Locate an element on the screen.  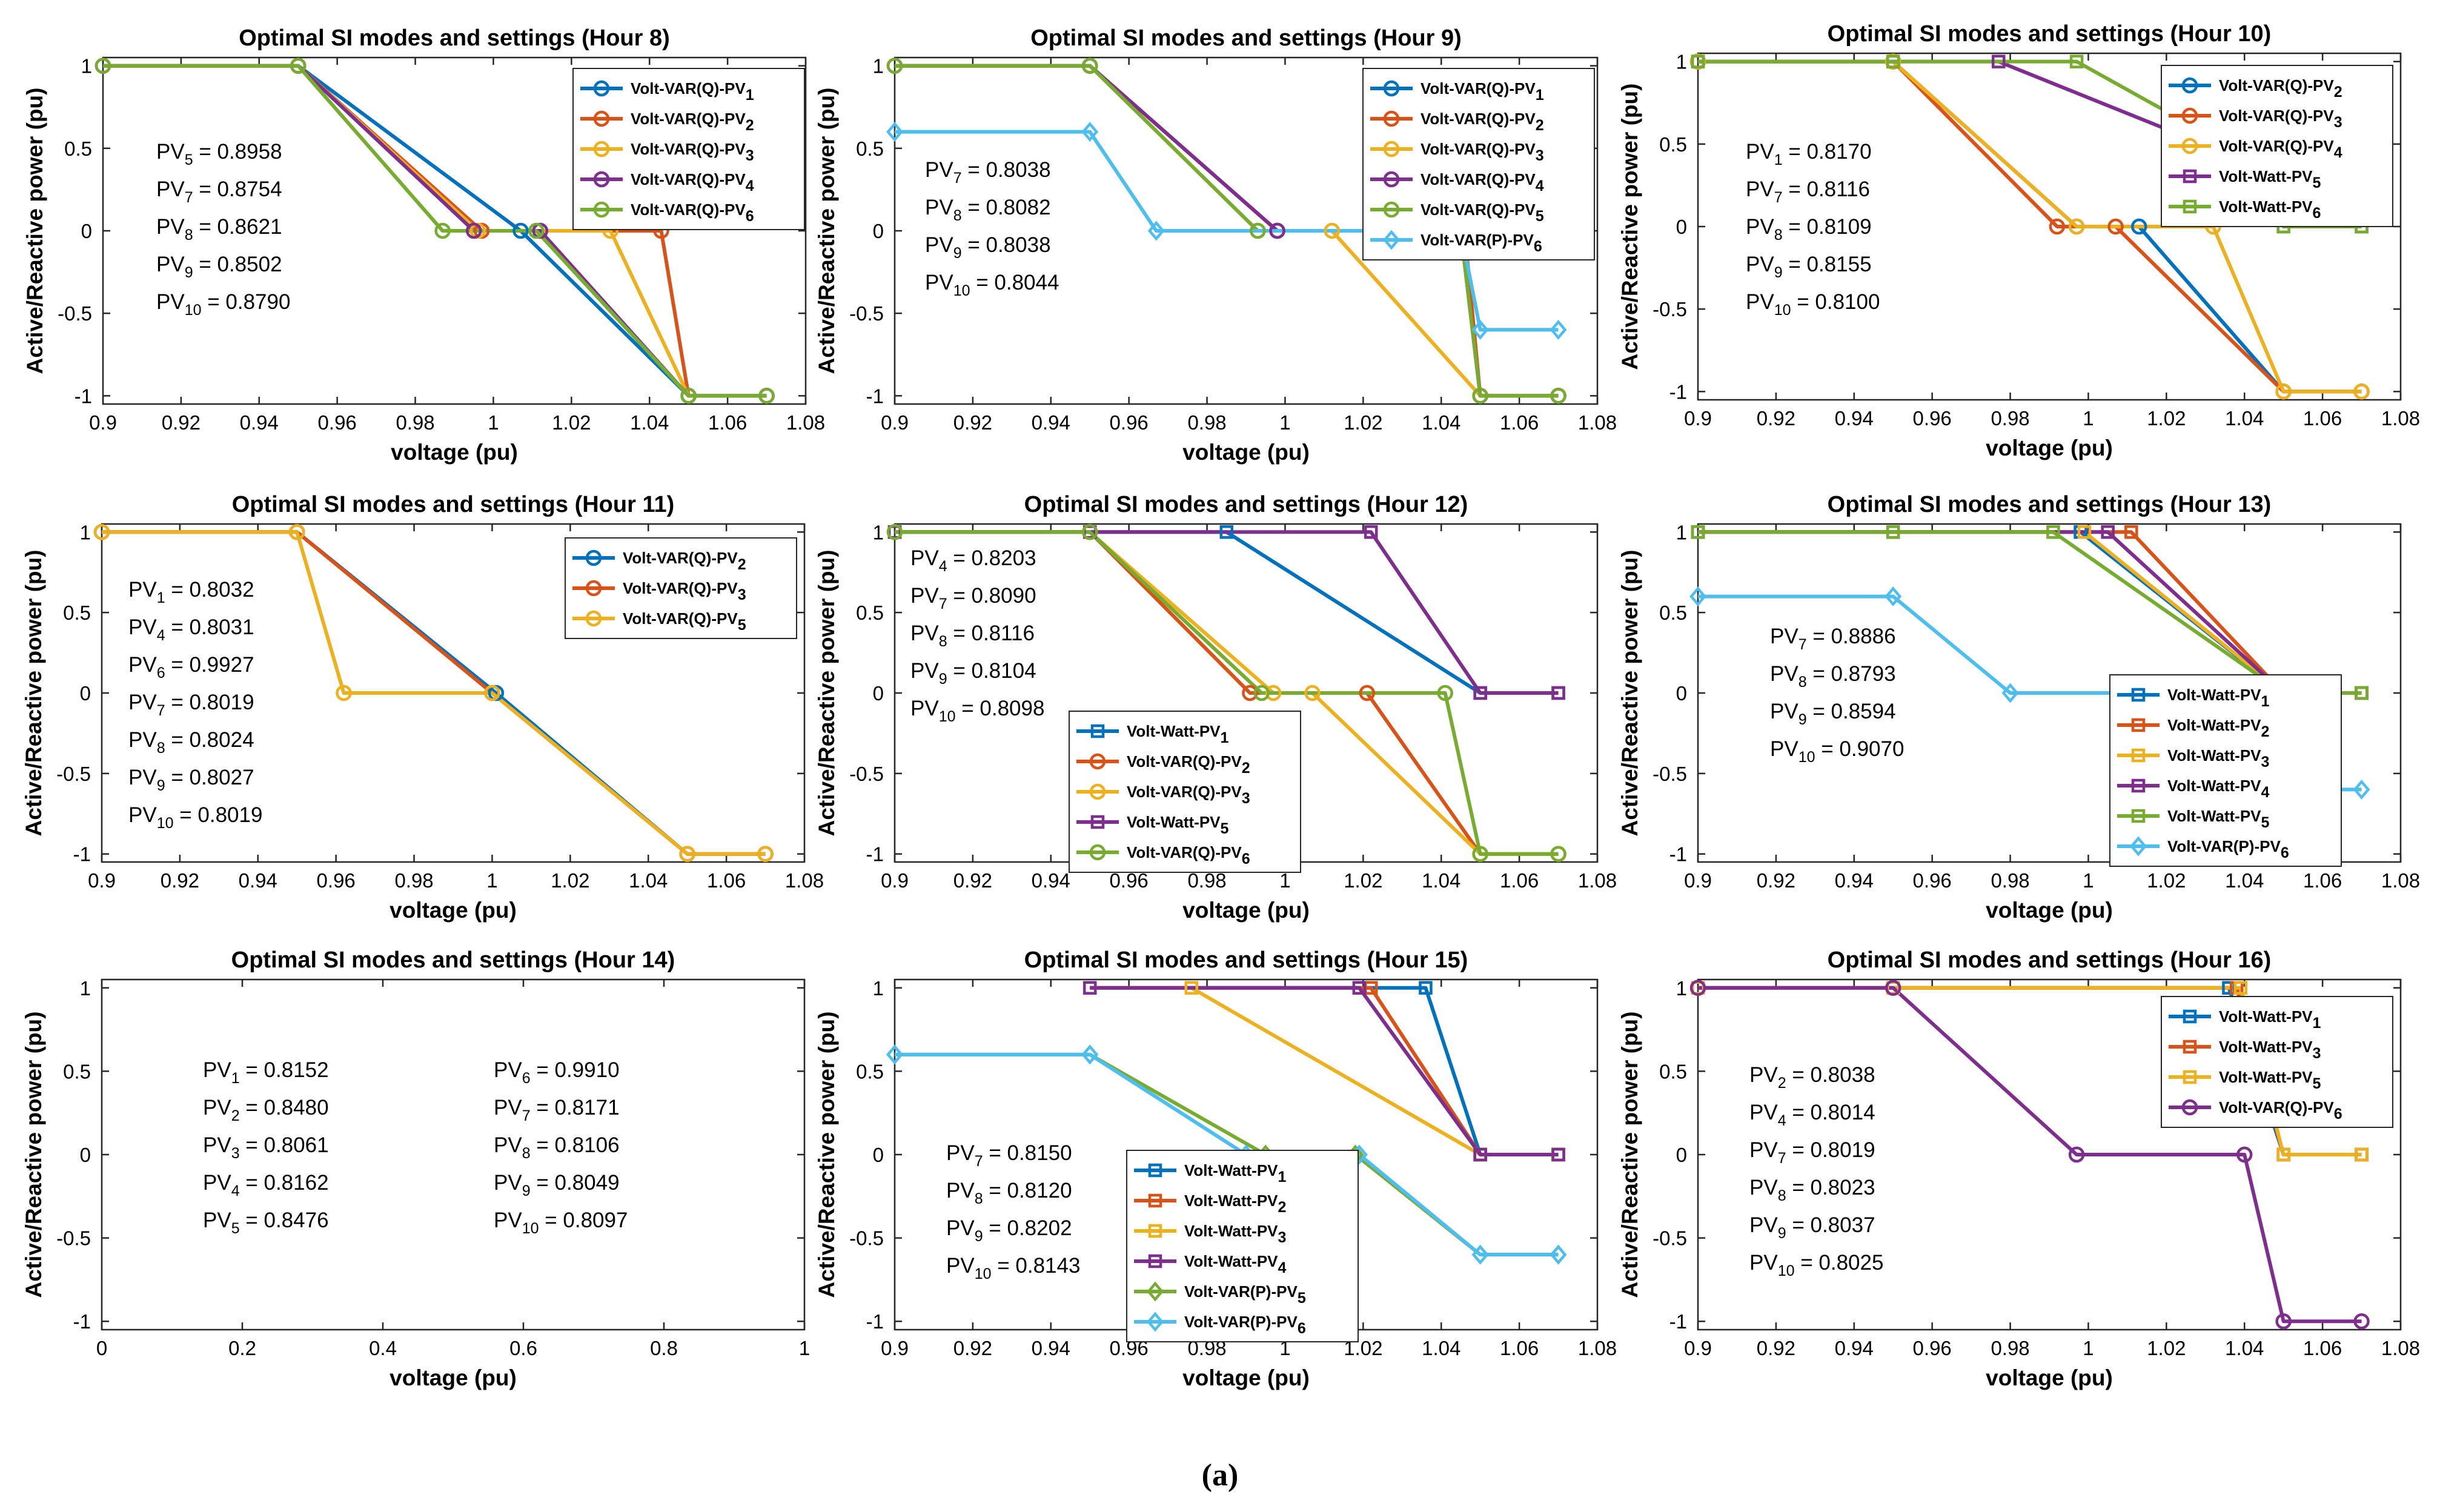
x-tick-label: 1.08 is located at coordinates (2400, 1348).